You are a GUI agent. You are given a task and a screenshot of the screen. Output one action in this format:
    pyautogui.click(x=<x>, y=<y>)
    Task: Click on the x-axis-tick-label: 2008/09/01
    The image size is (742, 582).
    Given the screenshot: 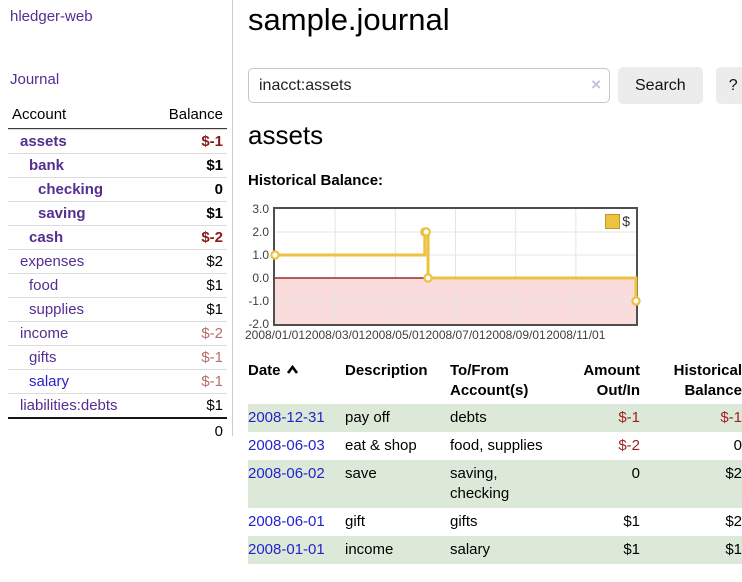 What is the action you would take?
    pyautogui.click(x=515, y=335)
    